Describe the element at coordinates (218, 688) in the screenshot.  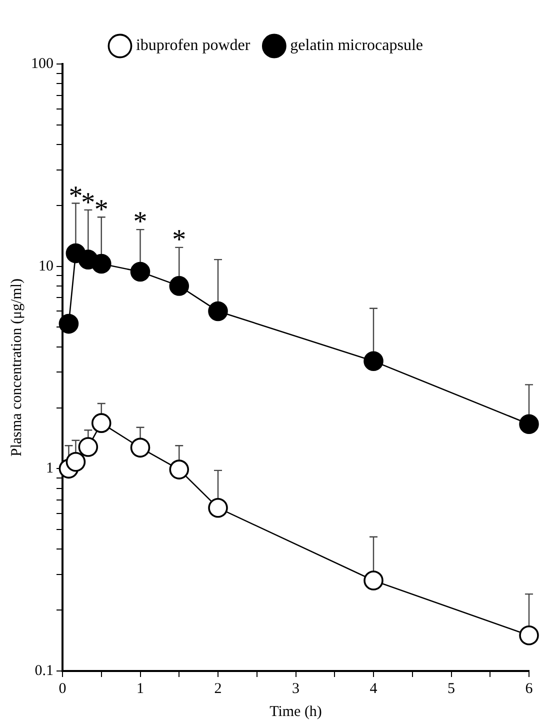
I see `x-tick-label: 2` at that location.